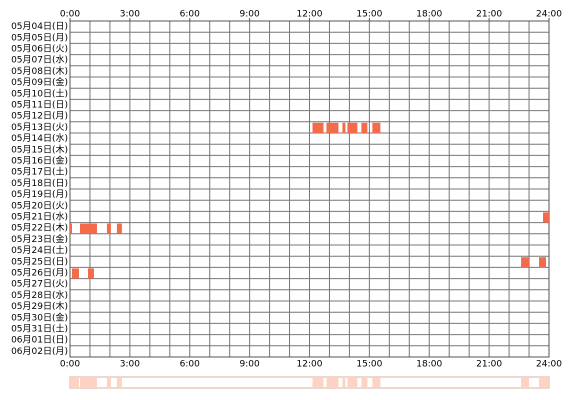 This screenshot has height=400, width=570. I want to click on row-label: 05月20日(火), so click(39, 205).